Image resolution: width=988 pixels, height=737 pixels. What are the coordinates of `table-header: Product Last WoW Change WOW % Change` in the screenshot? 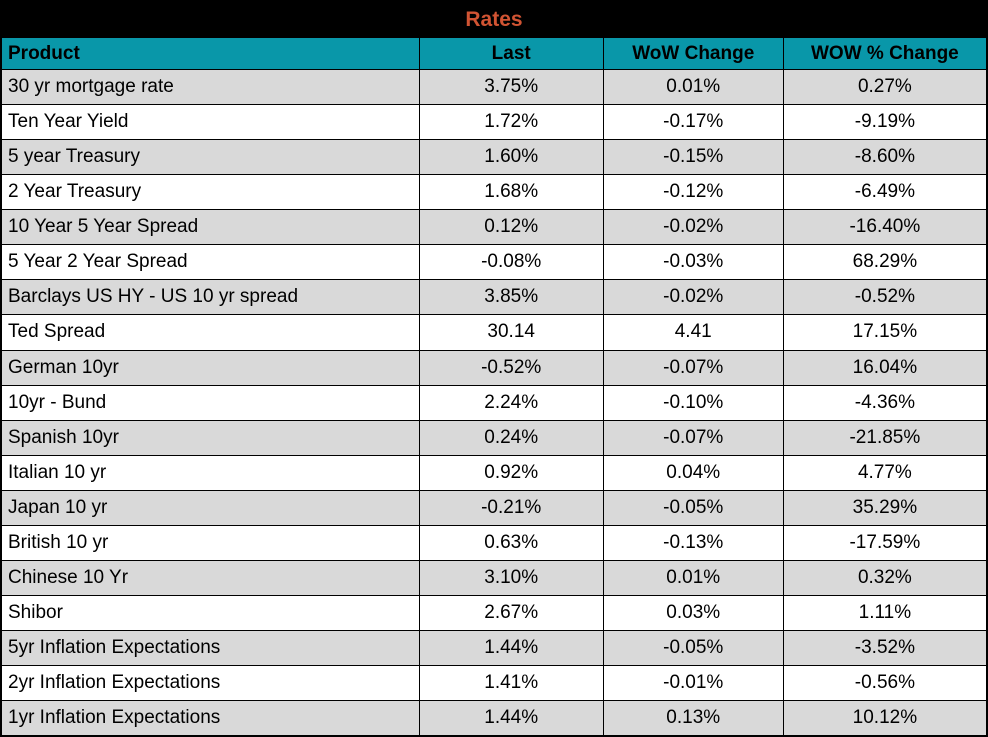 It's located at (494, 54).